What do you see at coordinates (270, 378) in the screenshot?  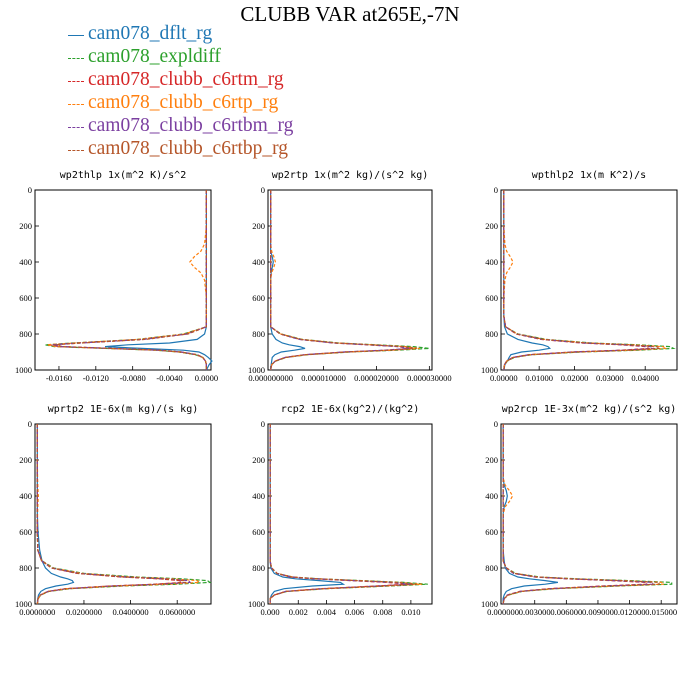 I see `x-tick-label: 0.000000000` at bounding box center [270, 378].